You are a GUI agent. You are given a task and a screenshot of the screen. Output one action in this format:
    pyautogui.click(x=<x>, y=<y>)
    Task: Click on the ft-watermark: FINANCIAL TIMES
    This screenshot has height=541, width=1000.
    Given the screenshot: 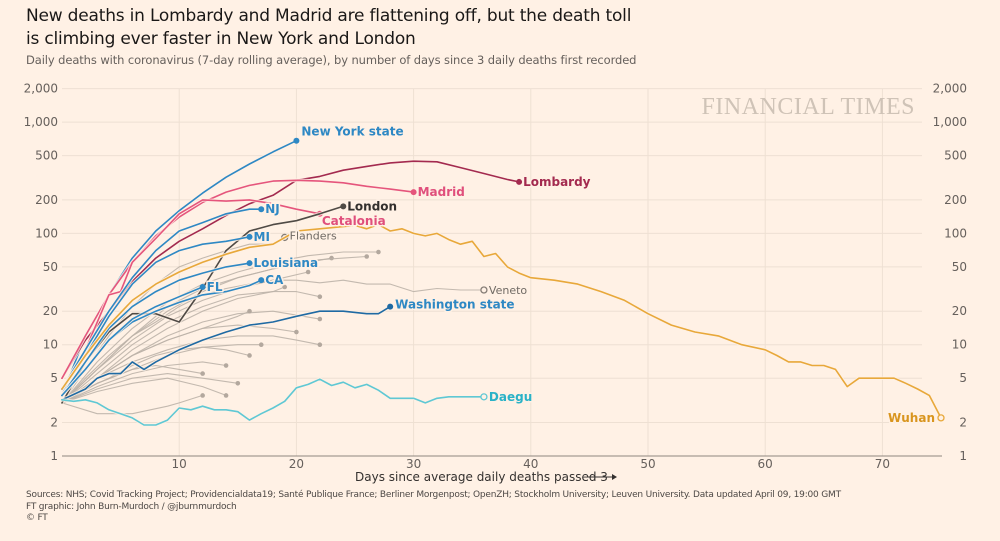 What is the action you would take?
    pyautogui.click(x=808, y=107)
    